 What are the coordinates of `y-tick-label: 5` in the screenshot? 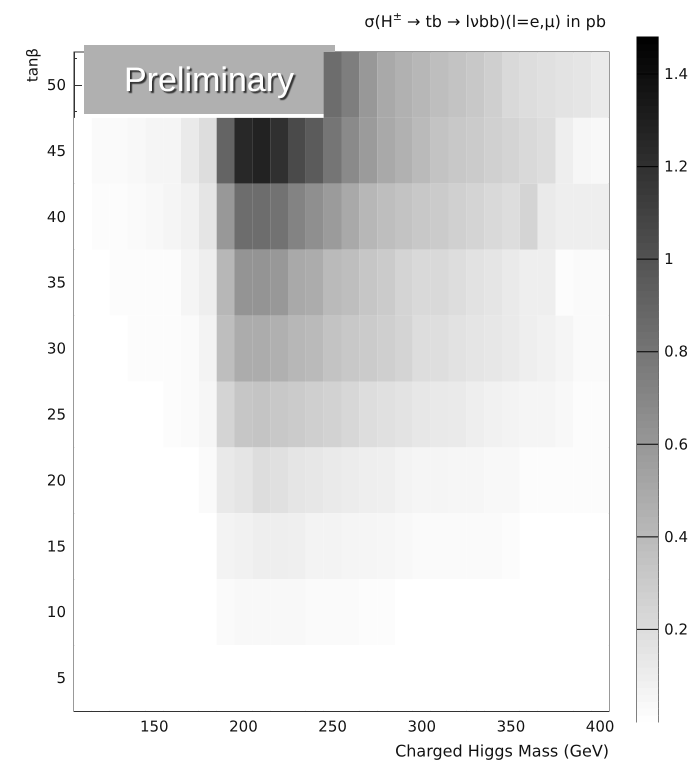 It's located at (61, 678).